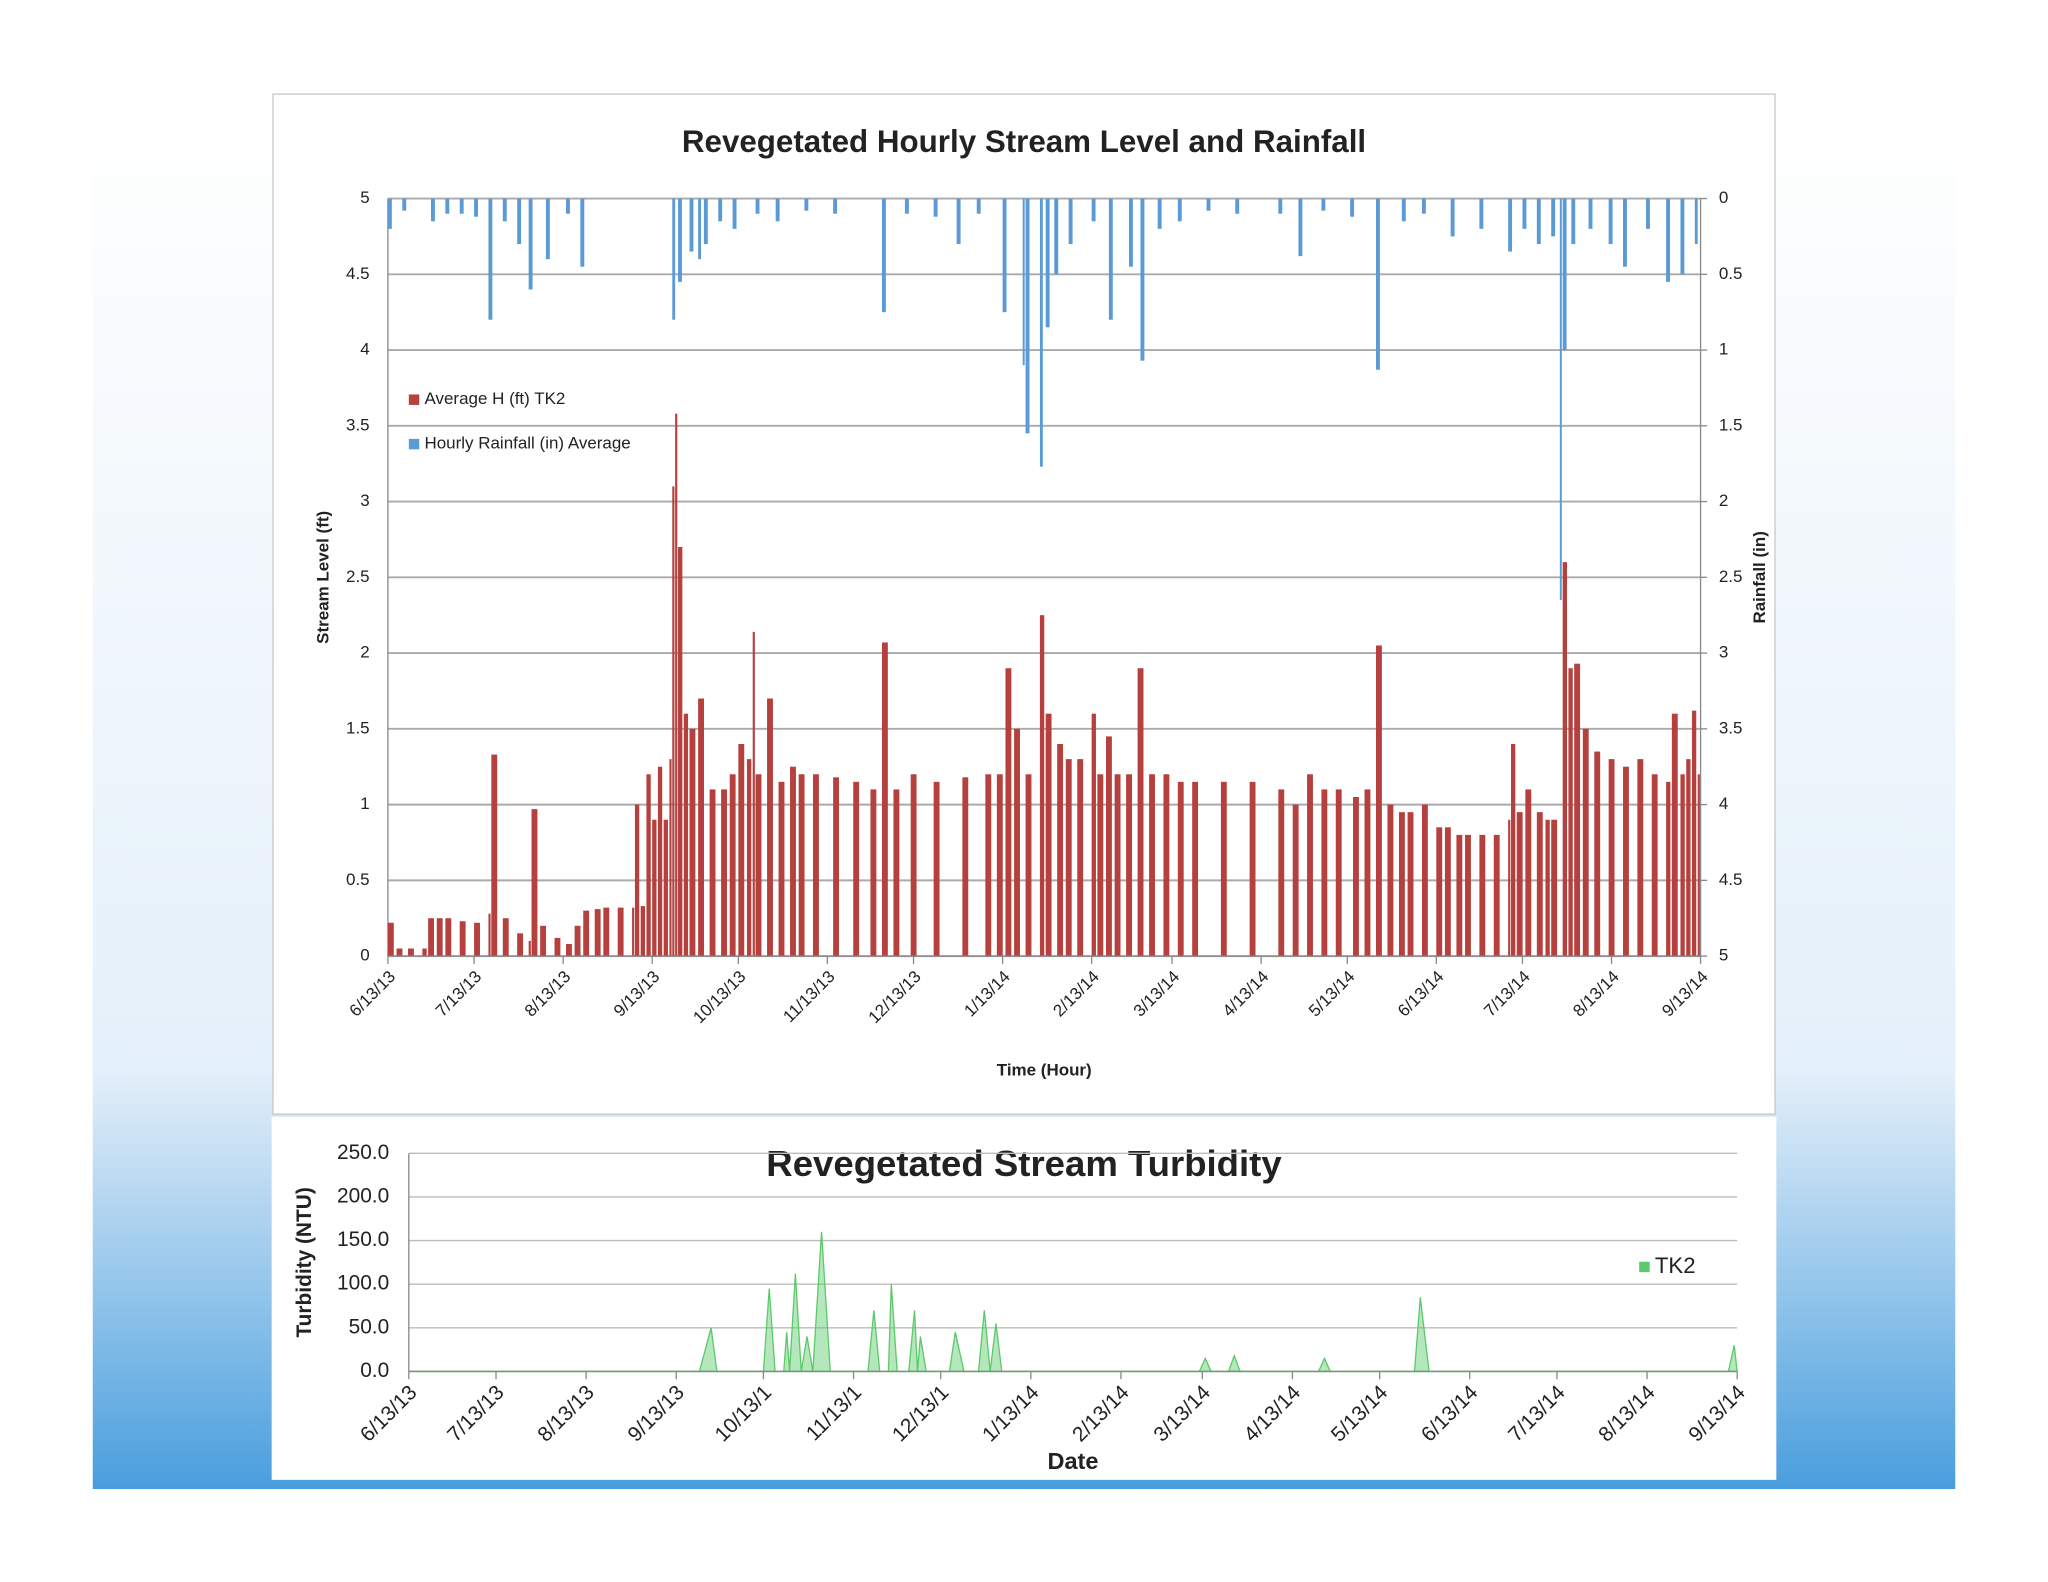 Image resolution: width=2048 pixels, height=1582 pixels. What do you see at coordinates (1044, 1070) in the screenshot?
I see `x-axis-label: Time (Hour)` at bounding box center [1044, 1070].